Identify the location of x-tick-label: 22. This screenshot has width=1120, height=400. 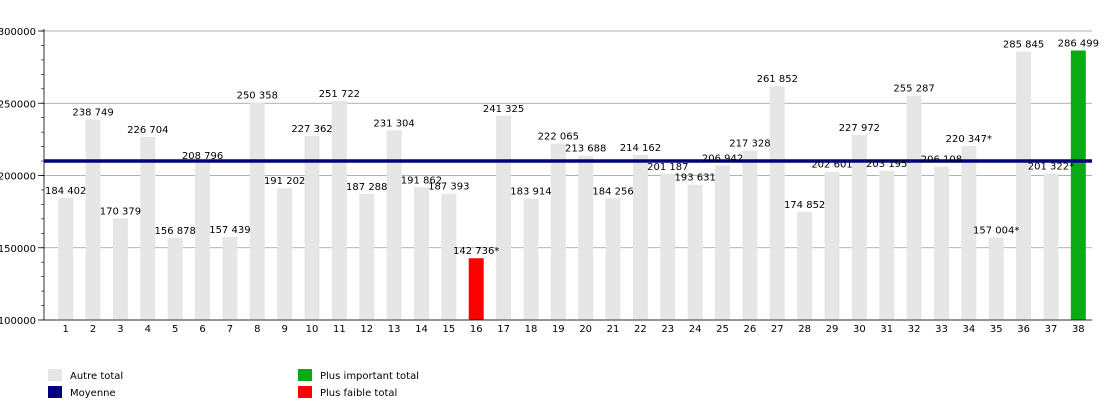
(640, 329).